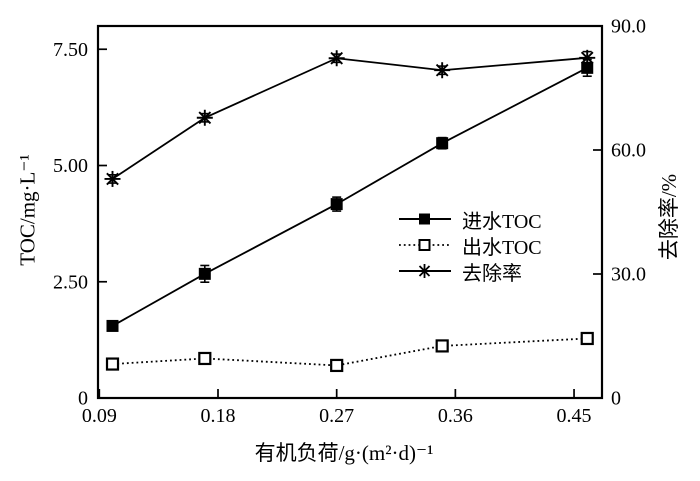  I want to click on y-axis-right-tick-label: 0, so click(616, 399).